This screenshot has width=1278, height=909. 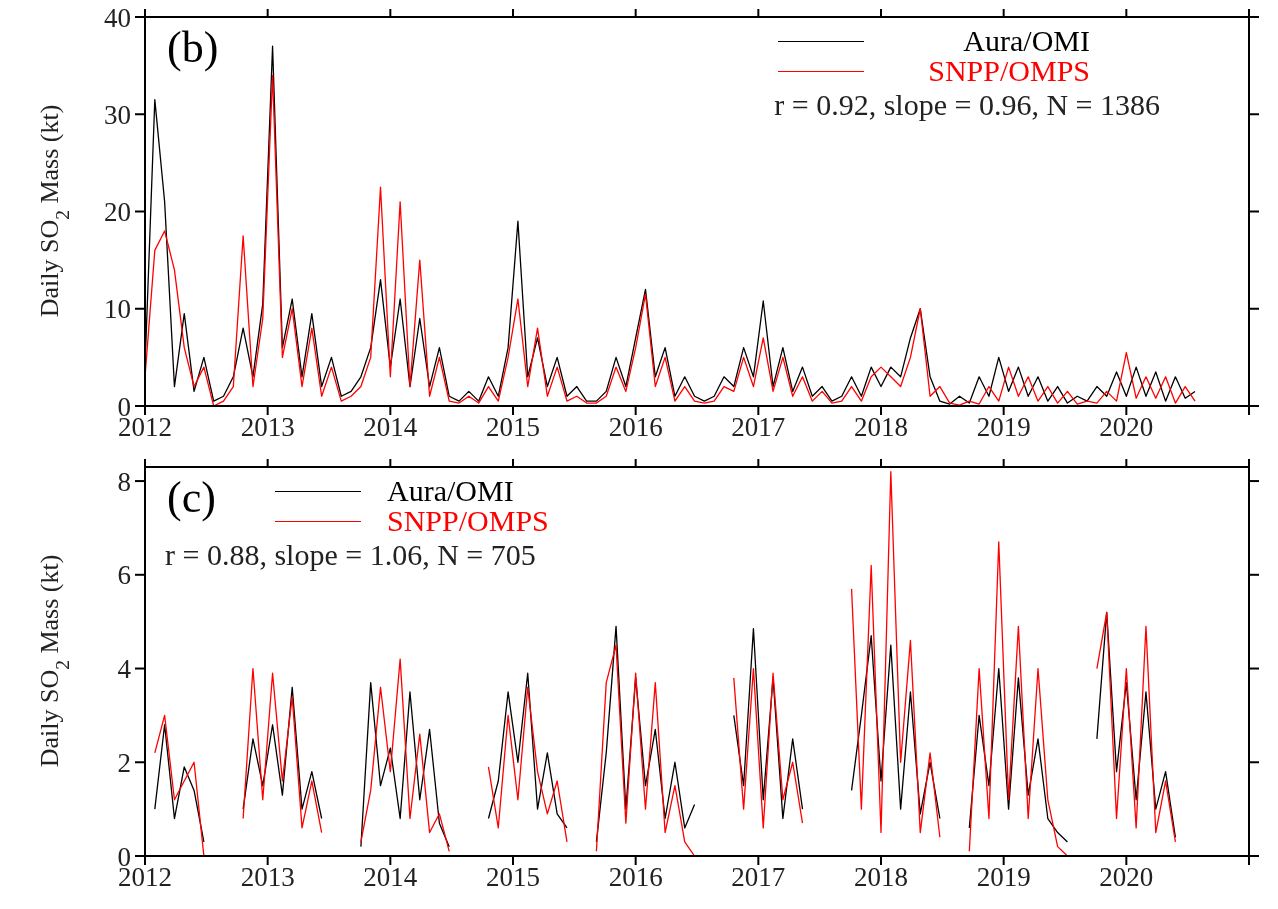 I want to click on annotation: r = 0.88, slope = 1.06, N = 705, so click(x=351, y=555).